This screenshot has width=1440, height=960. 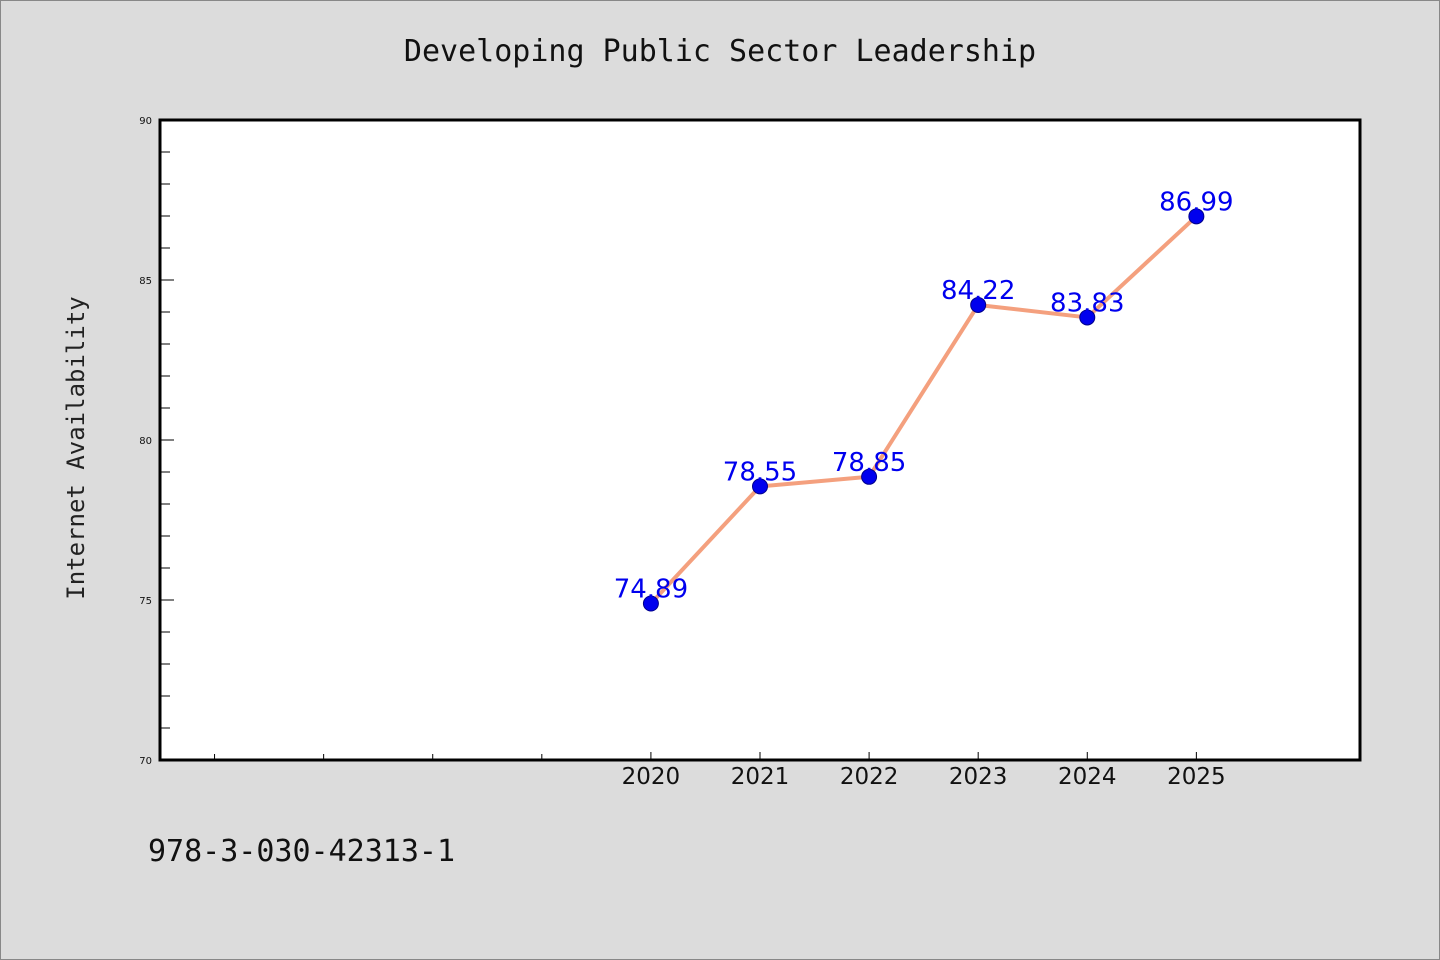 What do you see at coordinates (145, 281) in the screenshot?
I see `y-tick-label: 85` at bounding box center [145, 281].